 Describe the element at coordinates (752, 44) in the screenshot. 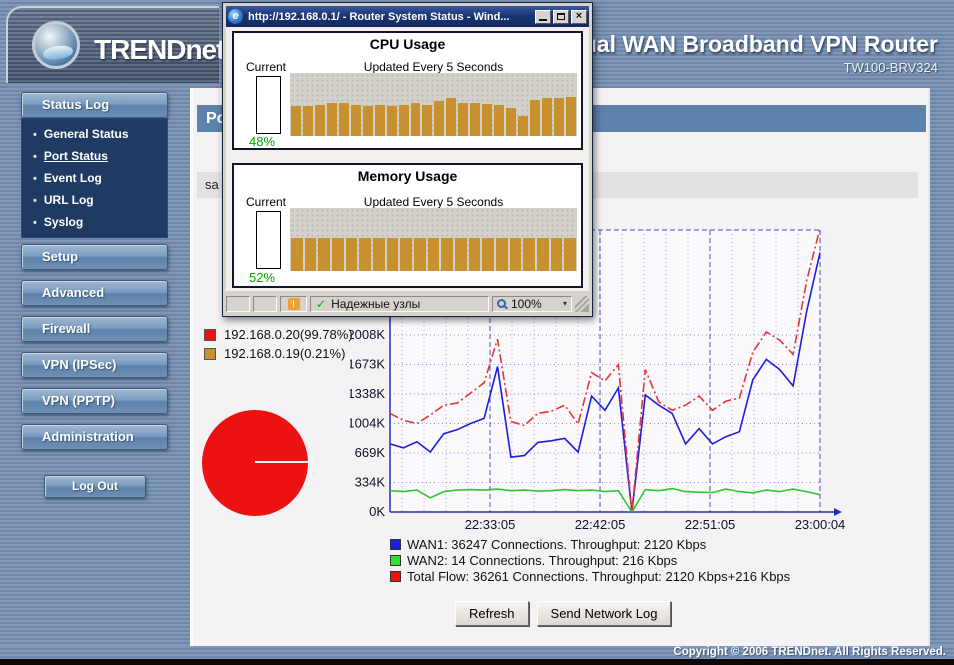

I see `product-title: Dual WAN Broadband VPN Router` at that location.